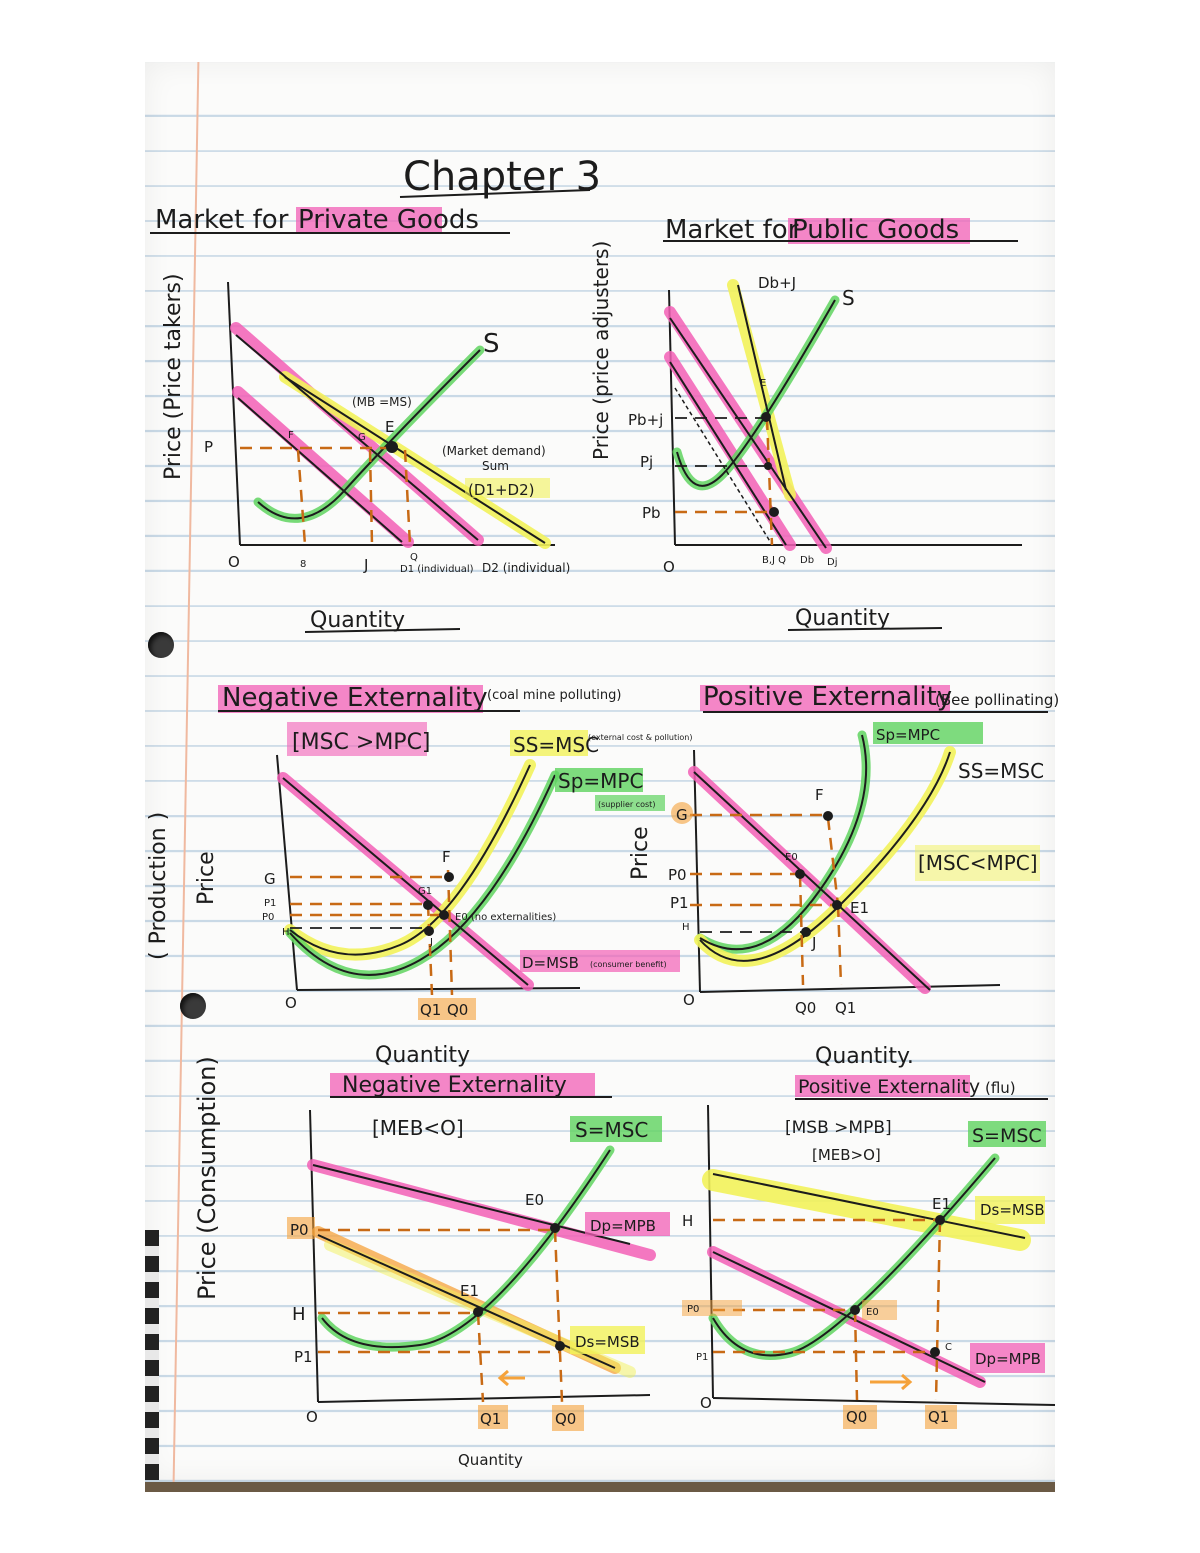 Image resolution: width=1200 pixels, height=1553 pixels. Describe the element at coordinates (270, 903) in the screenshot. I see `neg-prod-p1: P1` at that location.